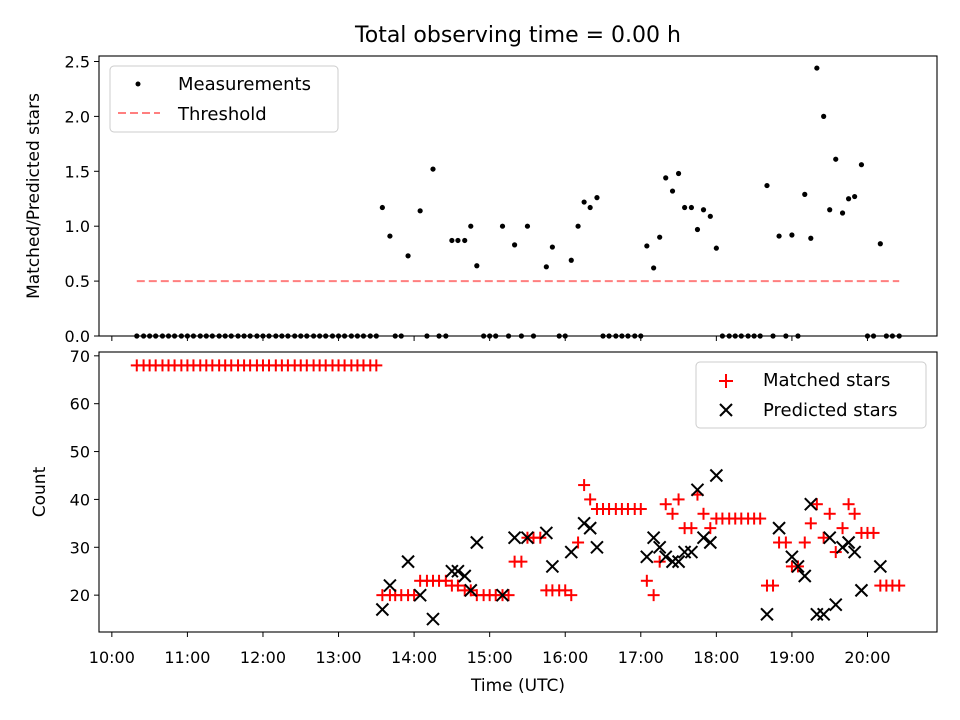  I want to click on x-axis-label: Time (UTC), so click(517, 686).